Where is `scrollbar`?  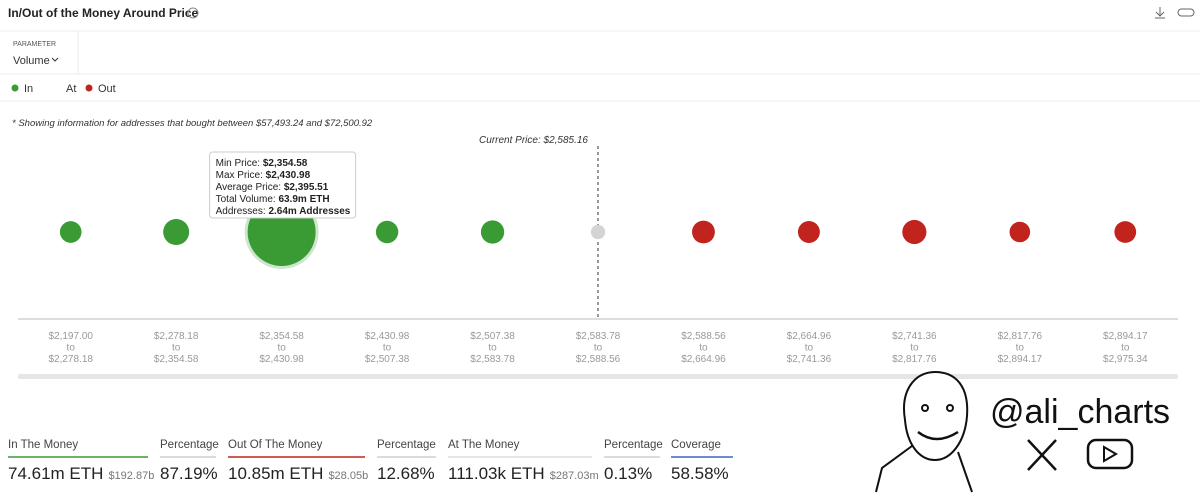 scrollbar is located at coordinates (598, 376).